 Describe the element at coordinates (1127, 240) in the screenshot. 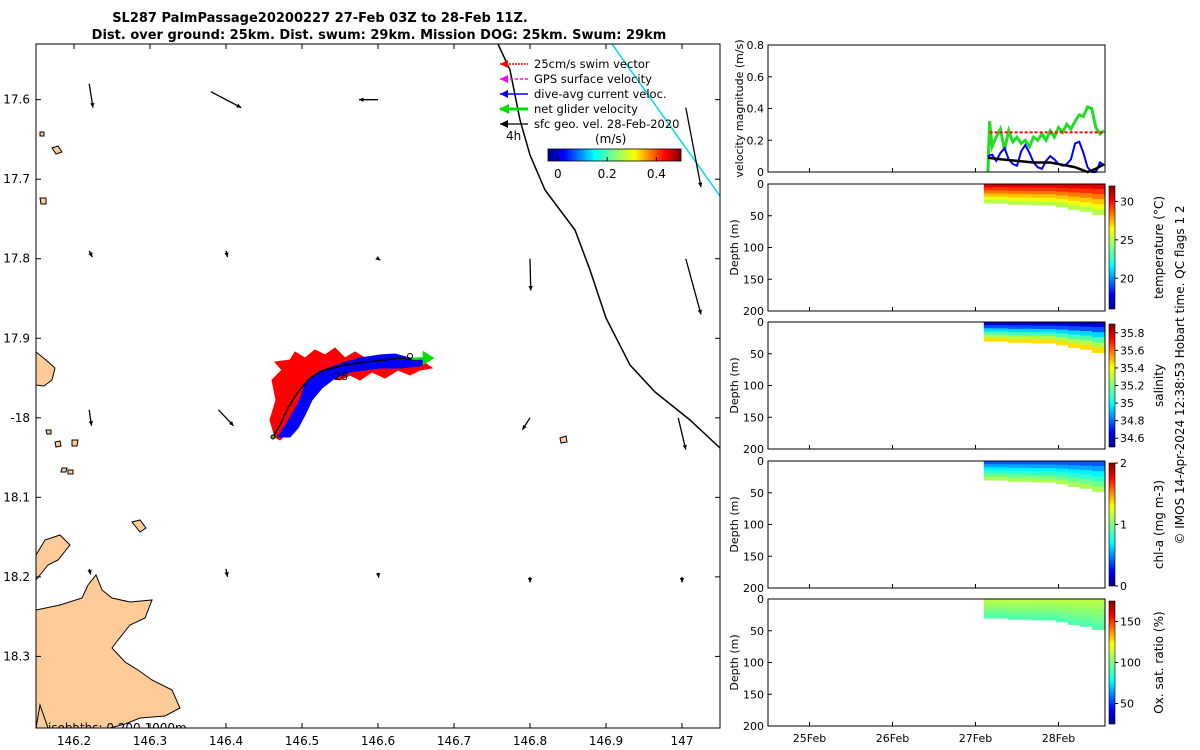

I see `depth-colorbar-tick-label: 25` at that location.